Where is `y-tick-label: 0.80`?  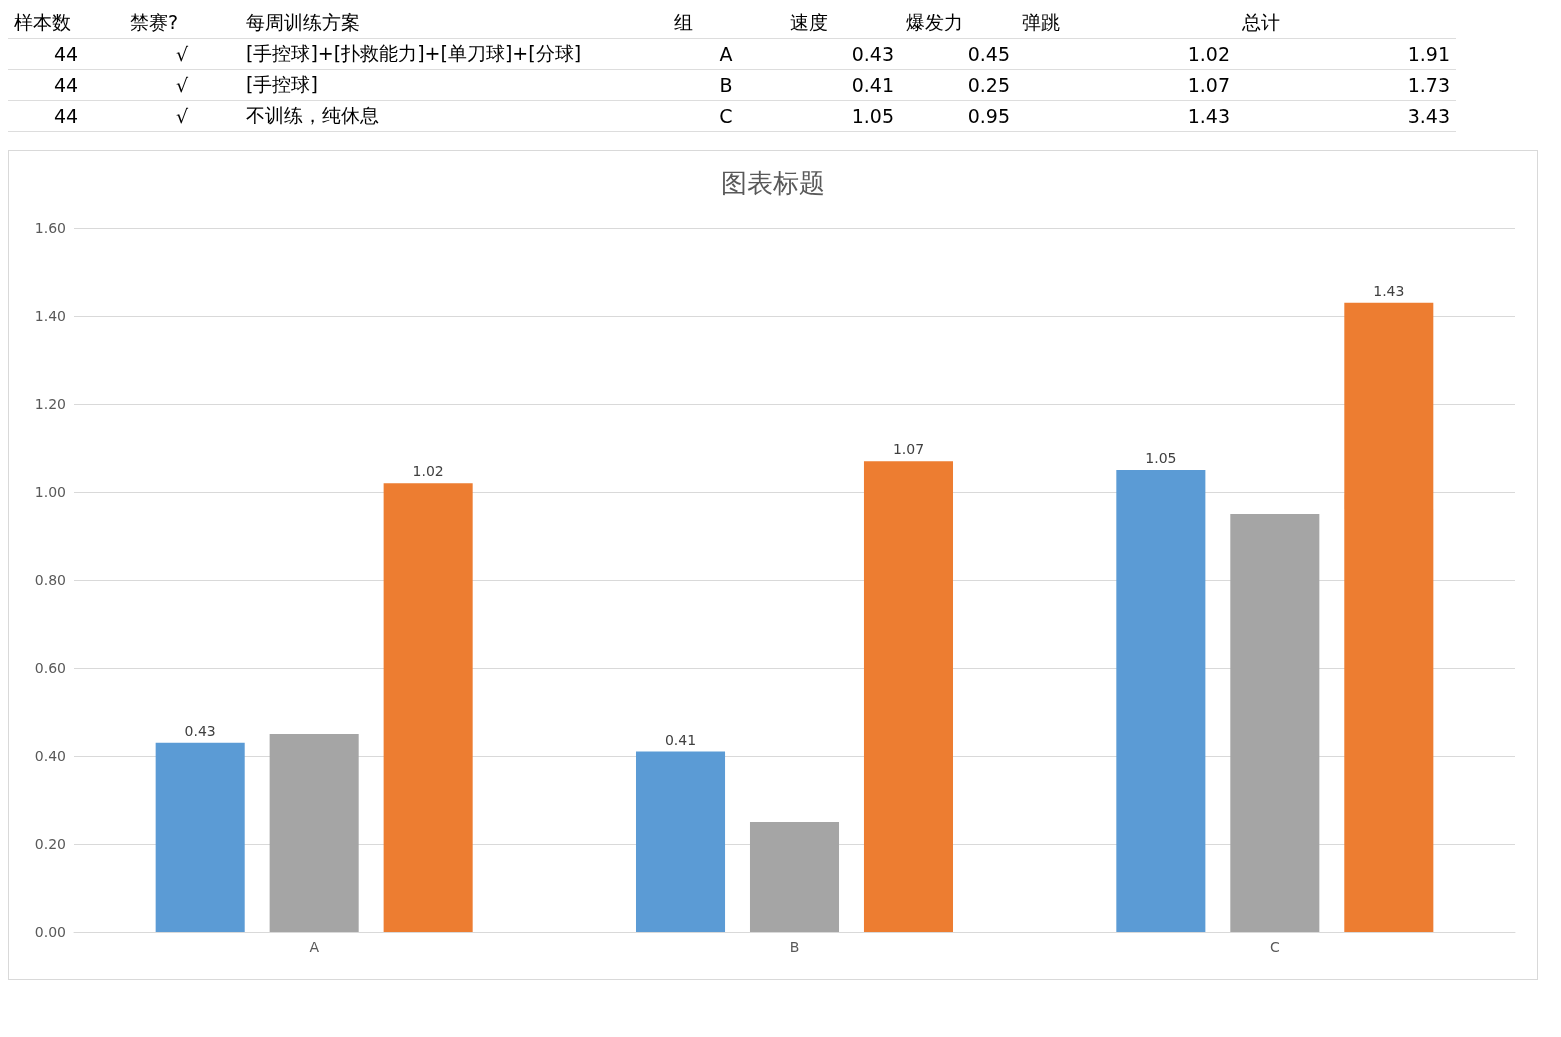
y-tick-label: 0.80 is located at coordinates (50, 580).